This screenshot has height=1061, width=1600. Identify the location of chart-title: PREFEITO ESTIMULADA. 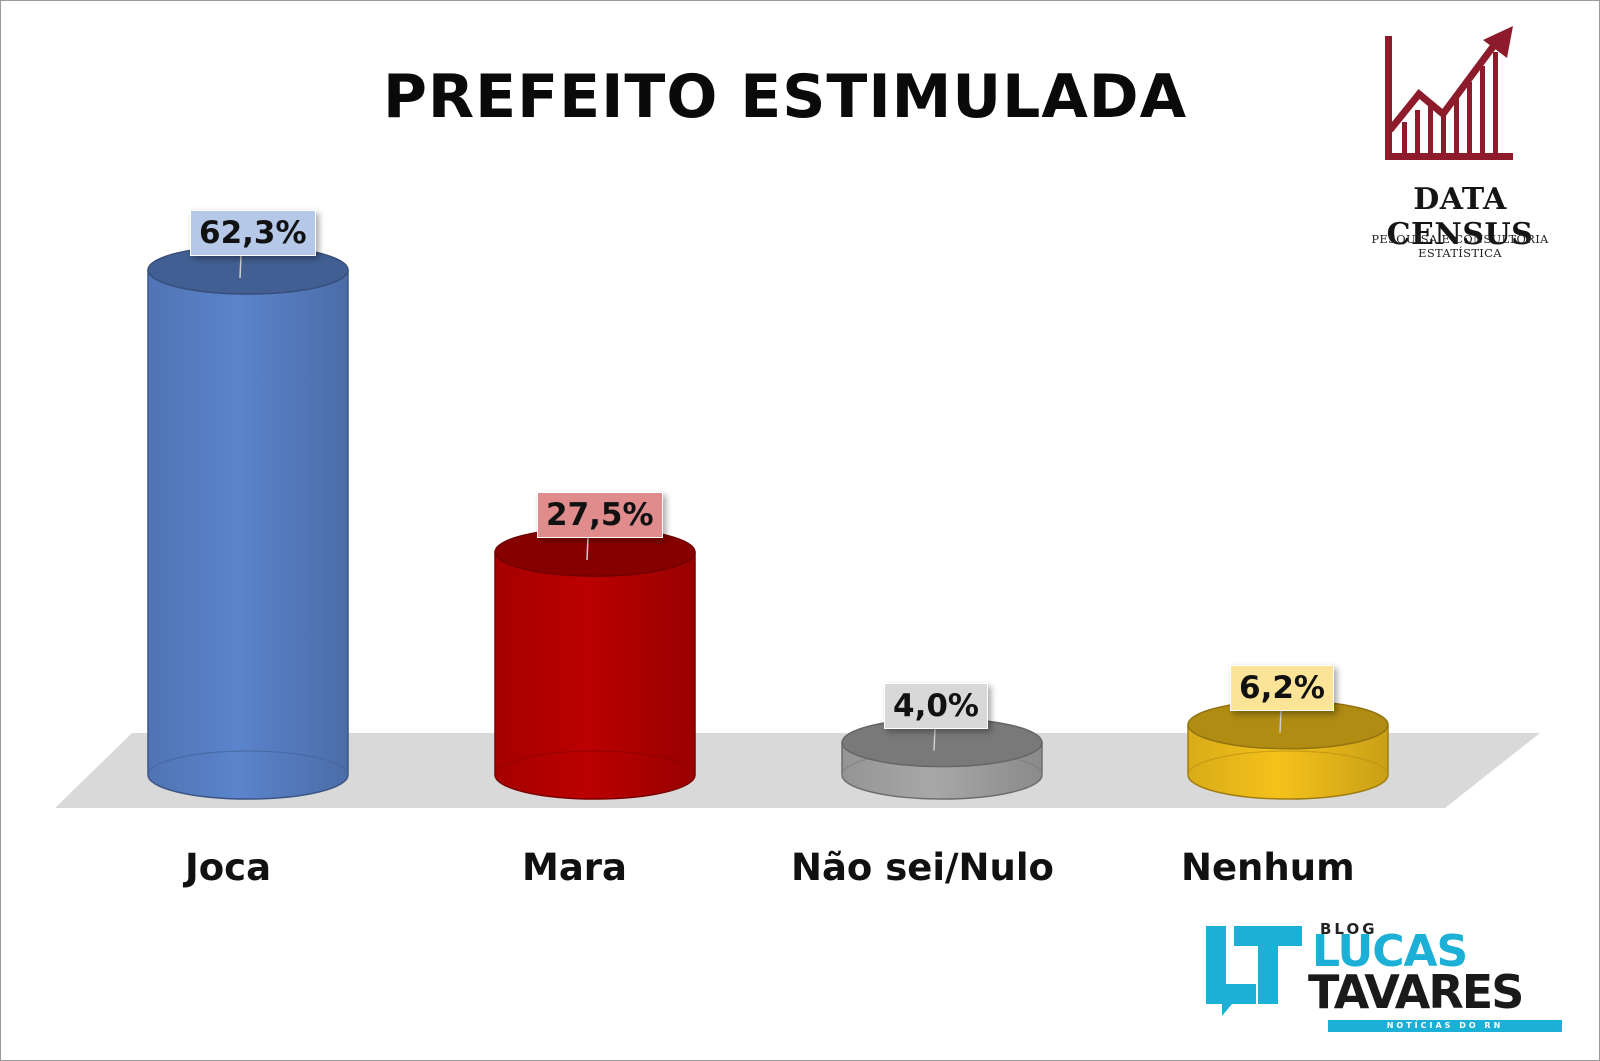
(785, 97).